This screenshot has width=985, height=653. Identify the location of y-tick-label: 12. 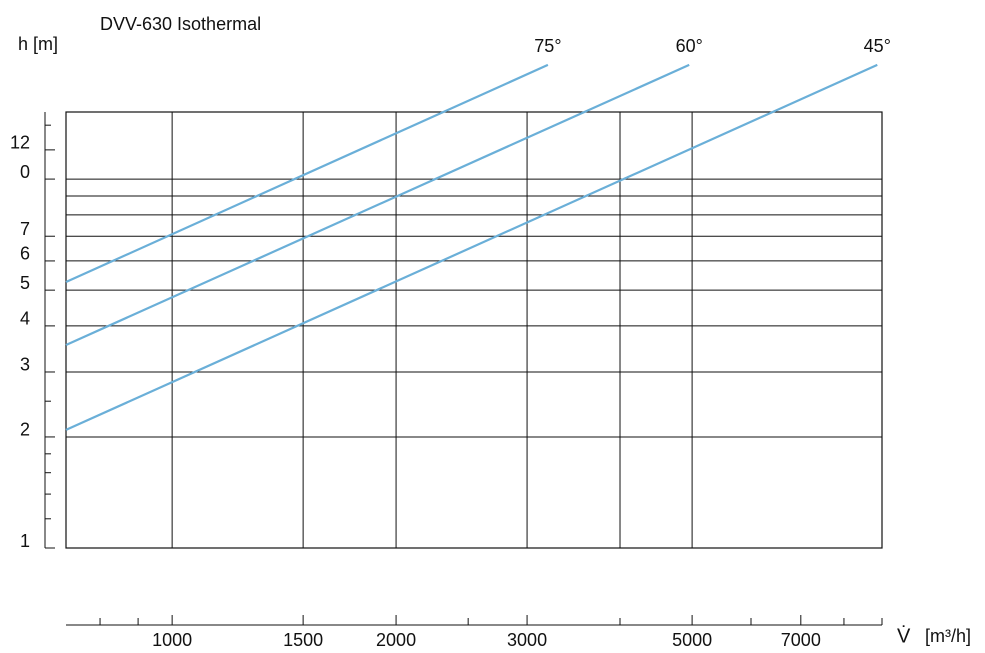
(20, 143).